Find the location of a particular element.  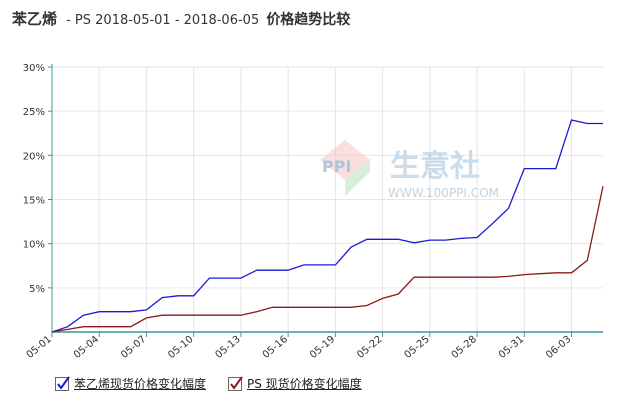

x-tick-label: 05-28 is located at coordinates (464, 347).